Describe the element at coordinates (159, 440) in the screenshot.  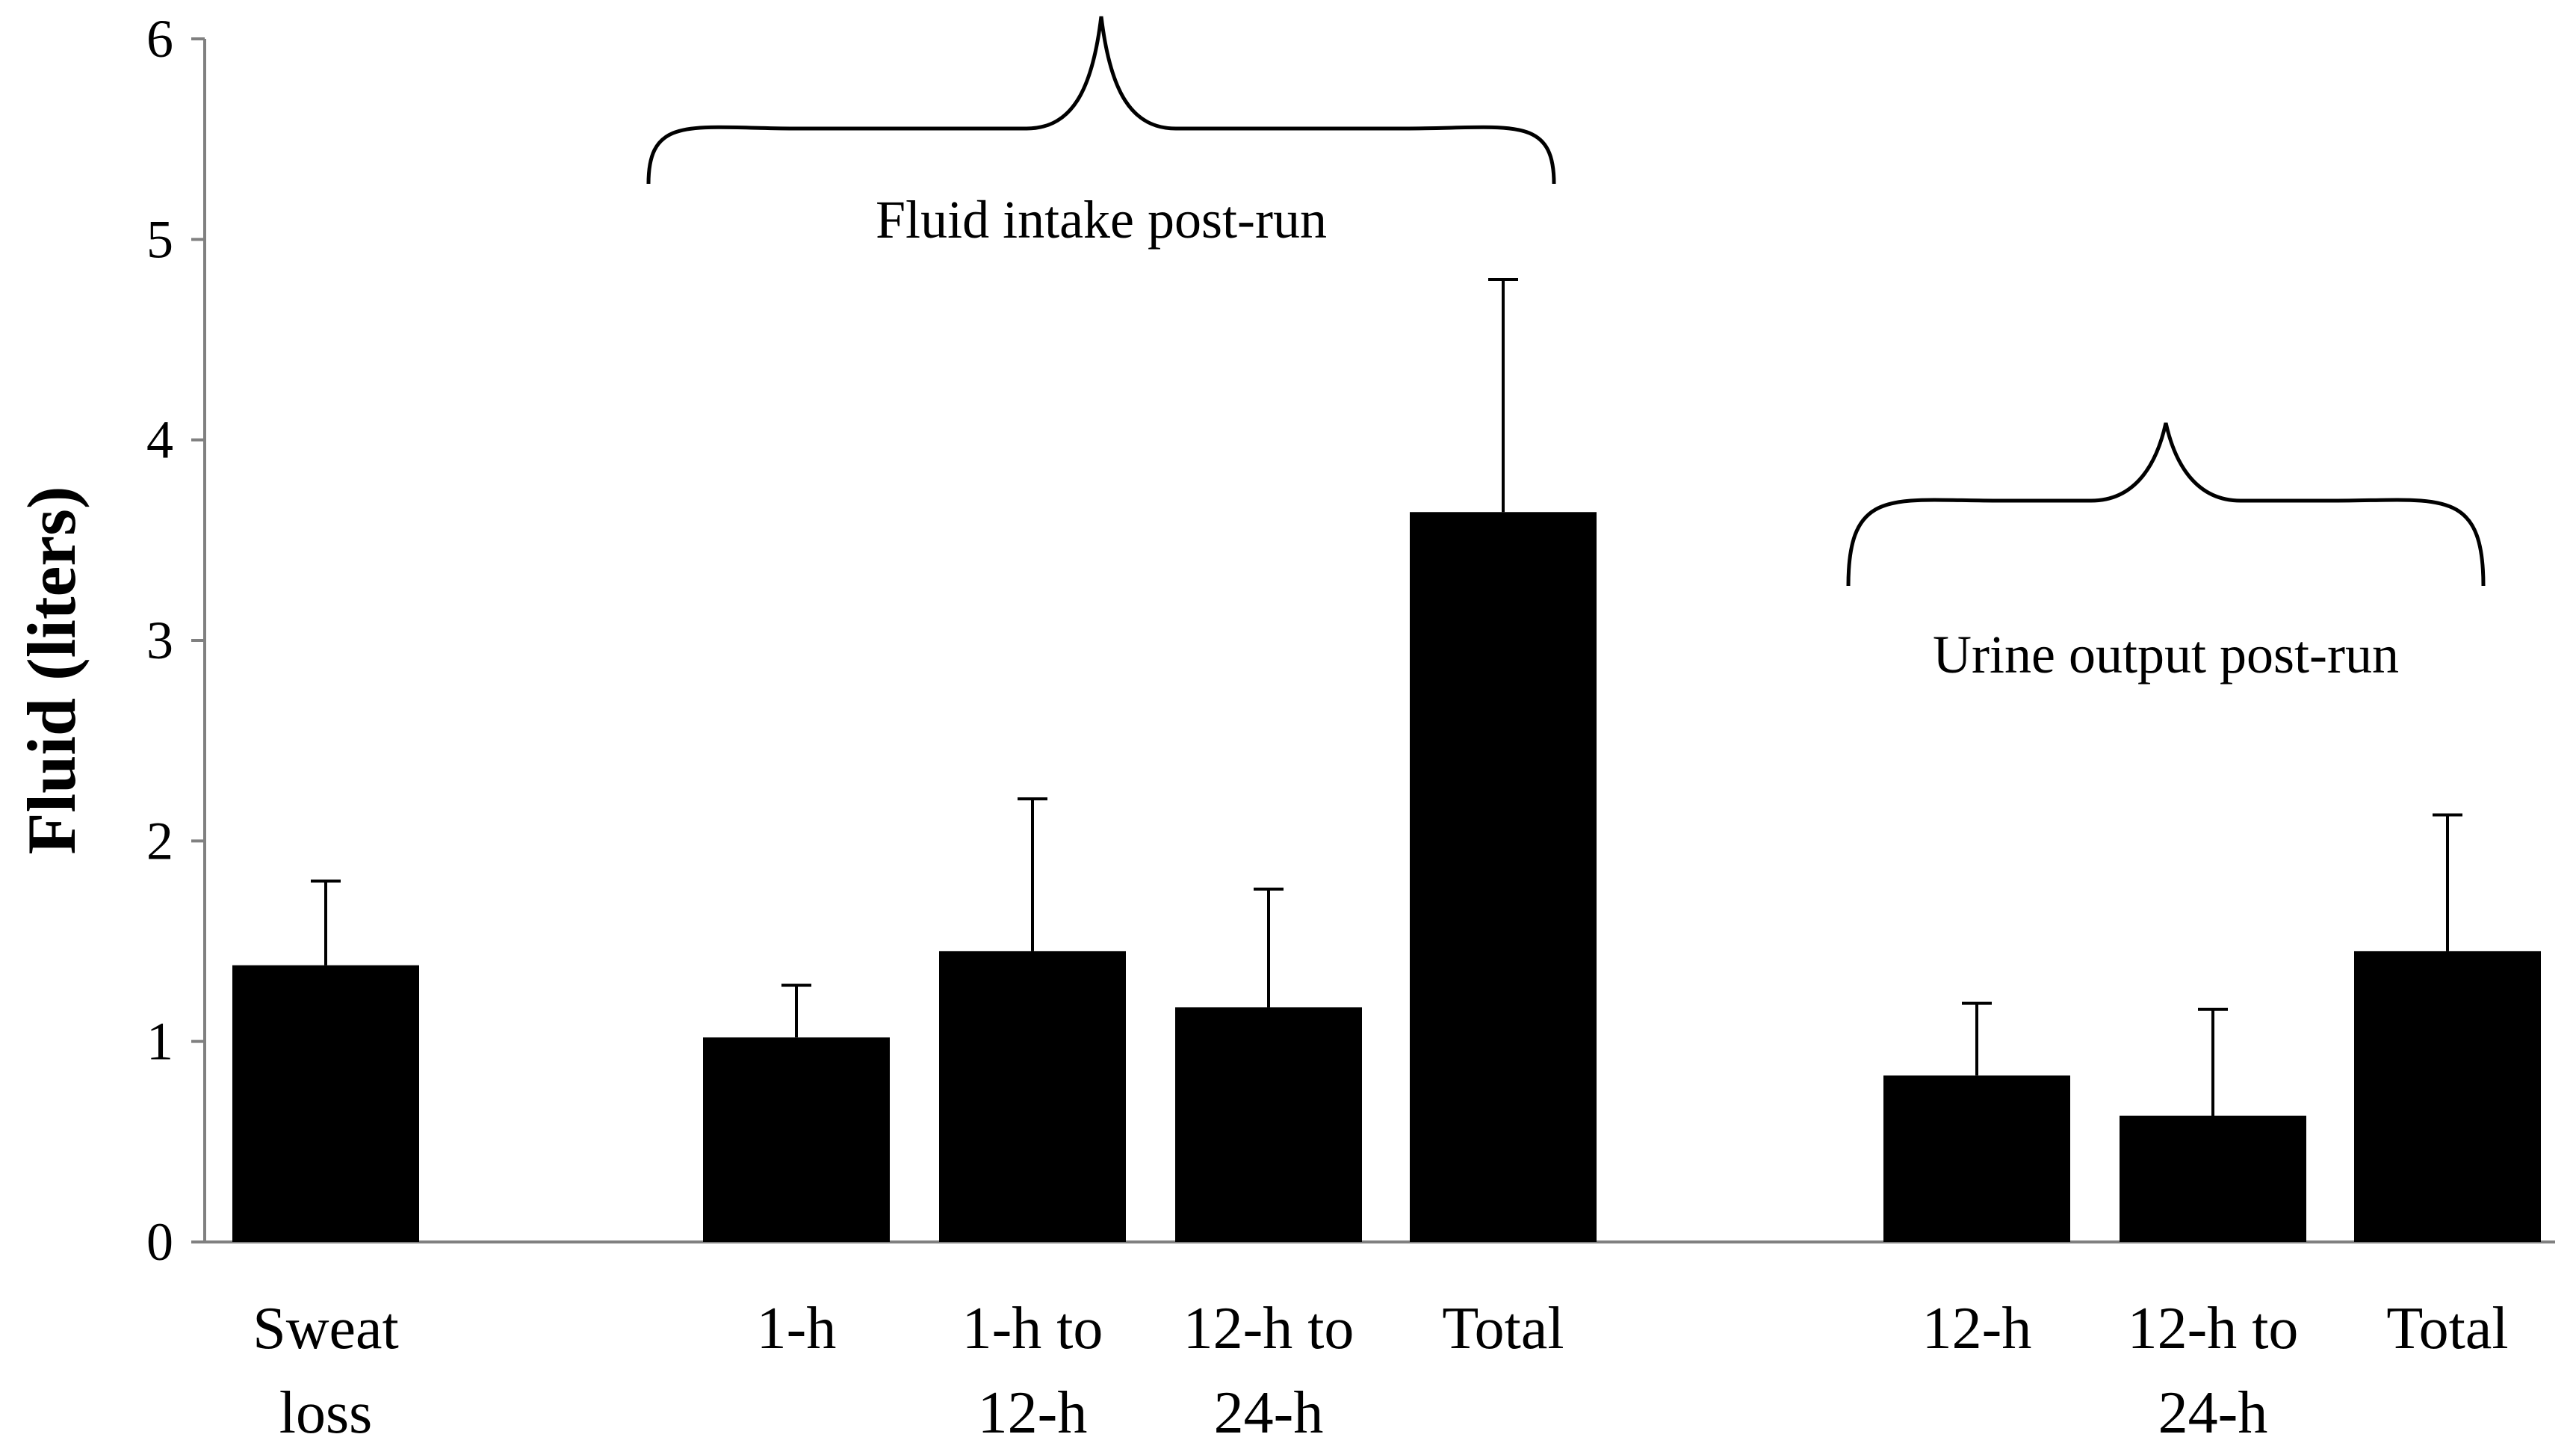
I see `y-tick-label: 4` at that location.